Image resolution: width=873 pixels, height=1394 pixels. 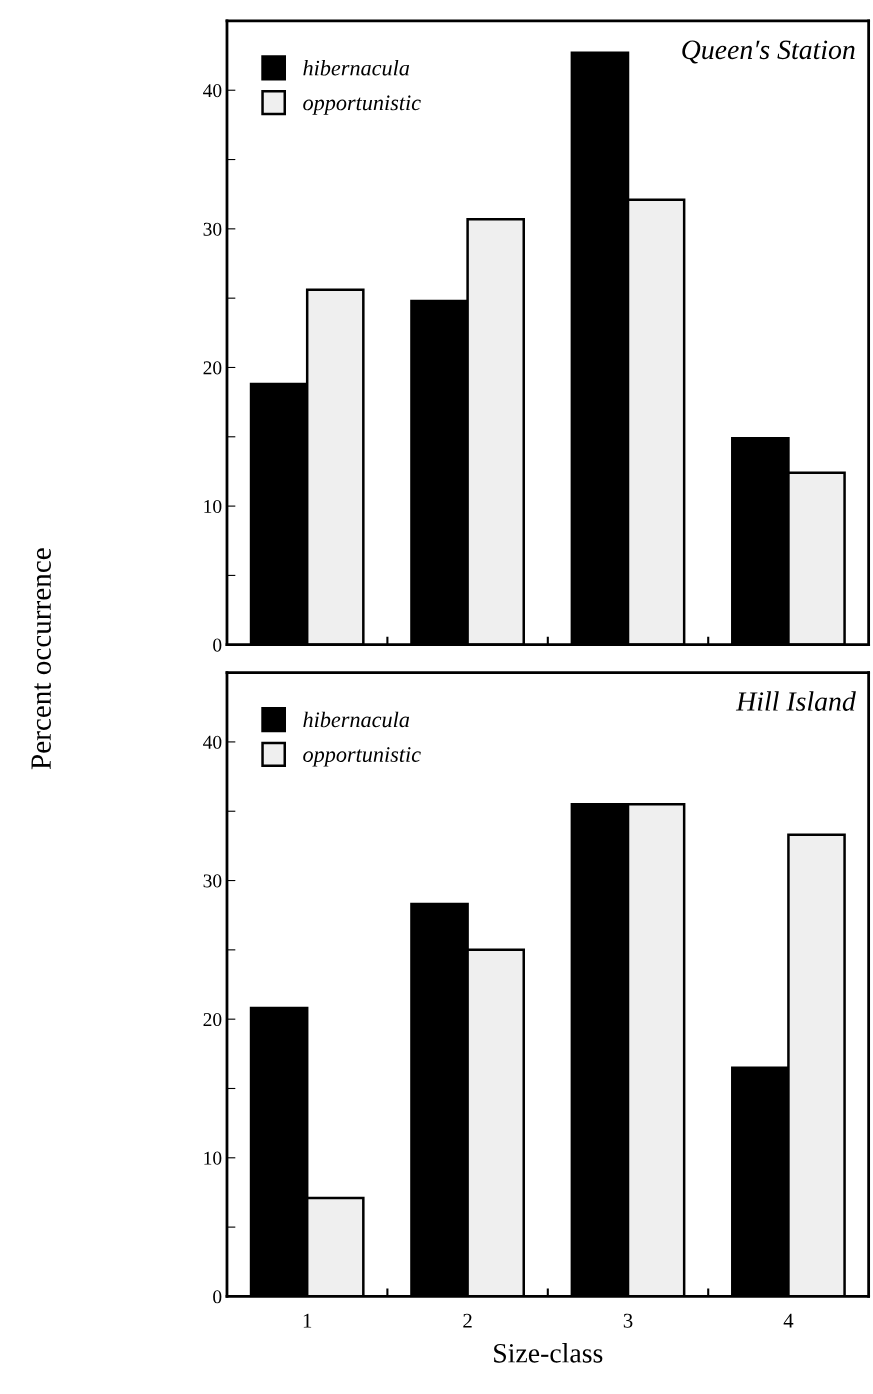 I want to click on x-tick-label: 3, so click(x=628, y=1320).